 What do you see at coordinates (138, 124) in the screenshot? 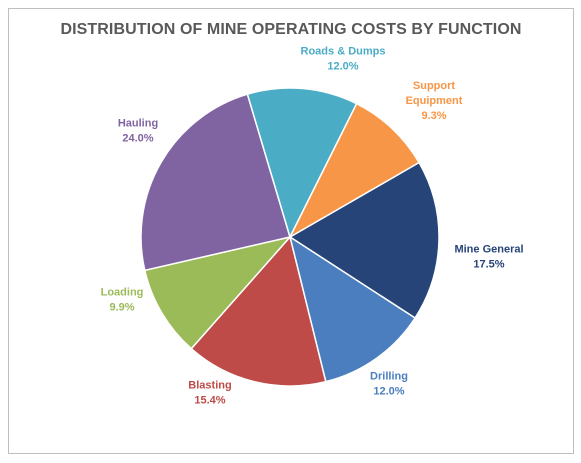
I see `data-label-category: Hauling` at bounding box center [138, 124].